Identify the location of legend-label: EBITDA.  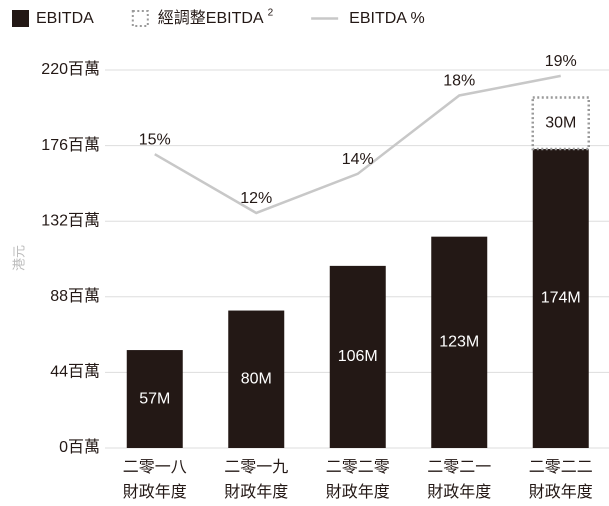
(65, 18).